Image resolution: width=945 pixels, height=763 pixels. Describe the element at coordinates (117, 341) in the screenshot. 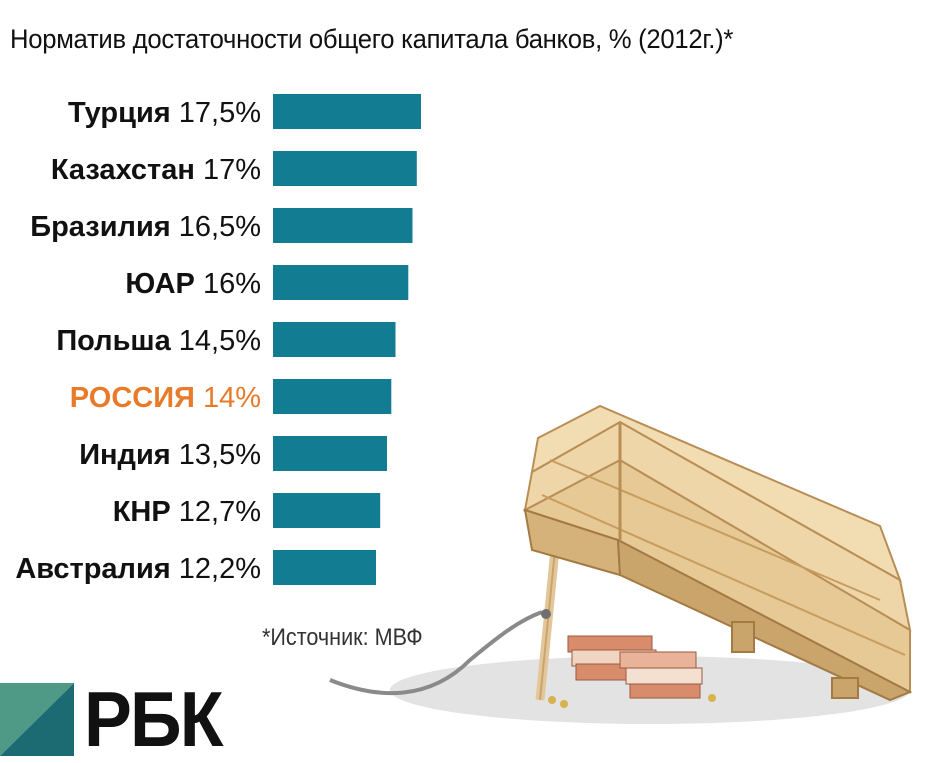

I see `category-label: Польша` at that location.